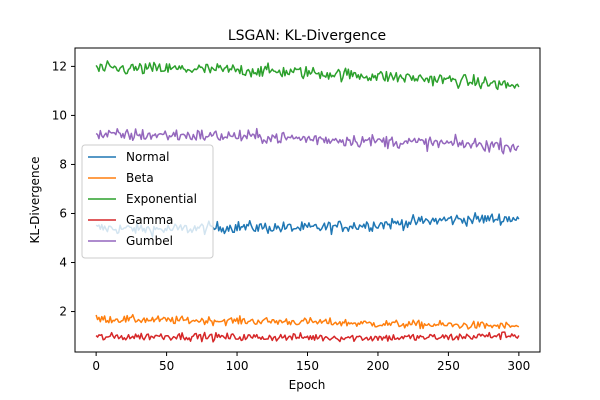 This screenshot has width=600, height=400. I want to click on y-tick-label: 10, so click(59, 115).